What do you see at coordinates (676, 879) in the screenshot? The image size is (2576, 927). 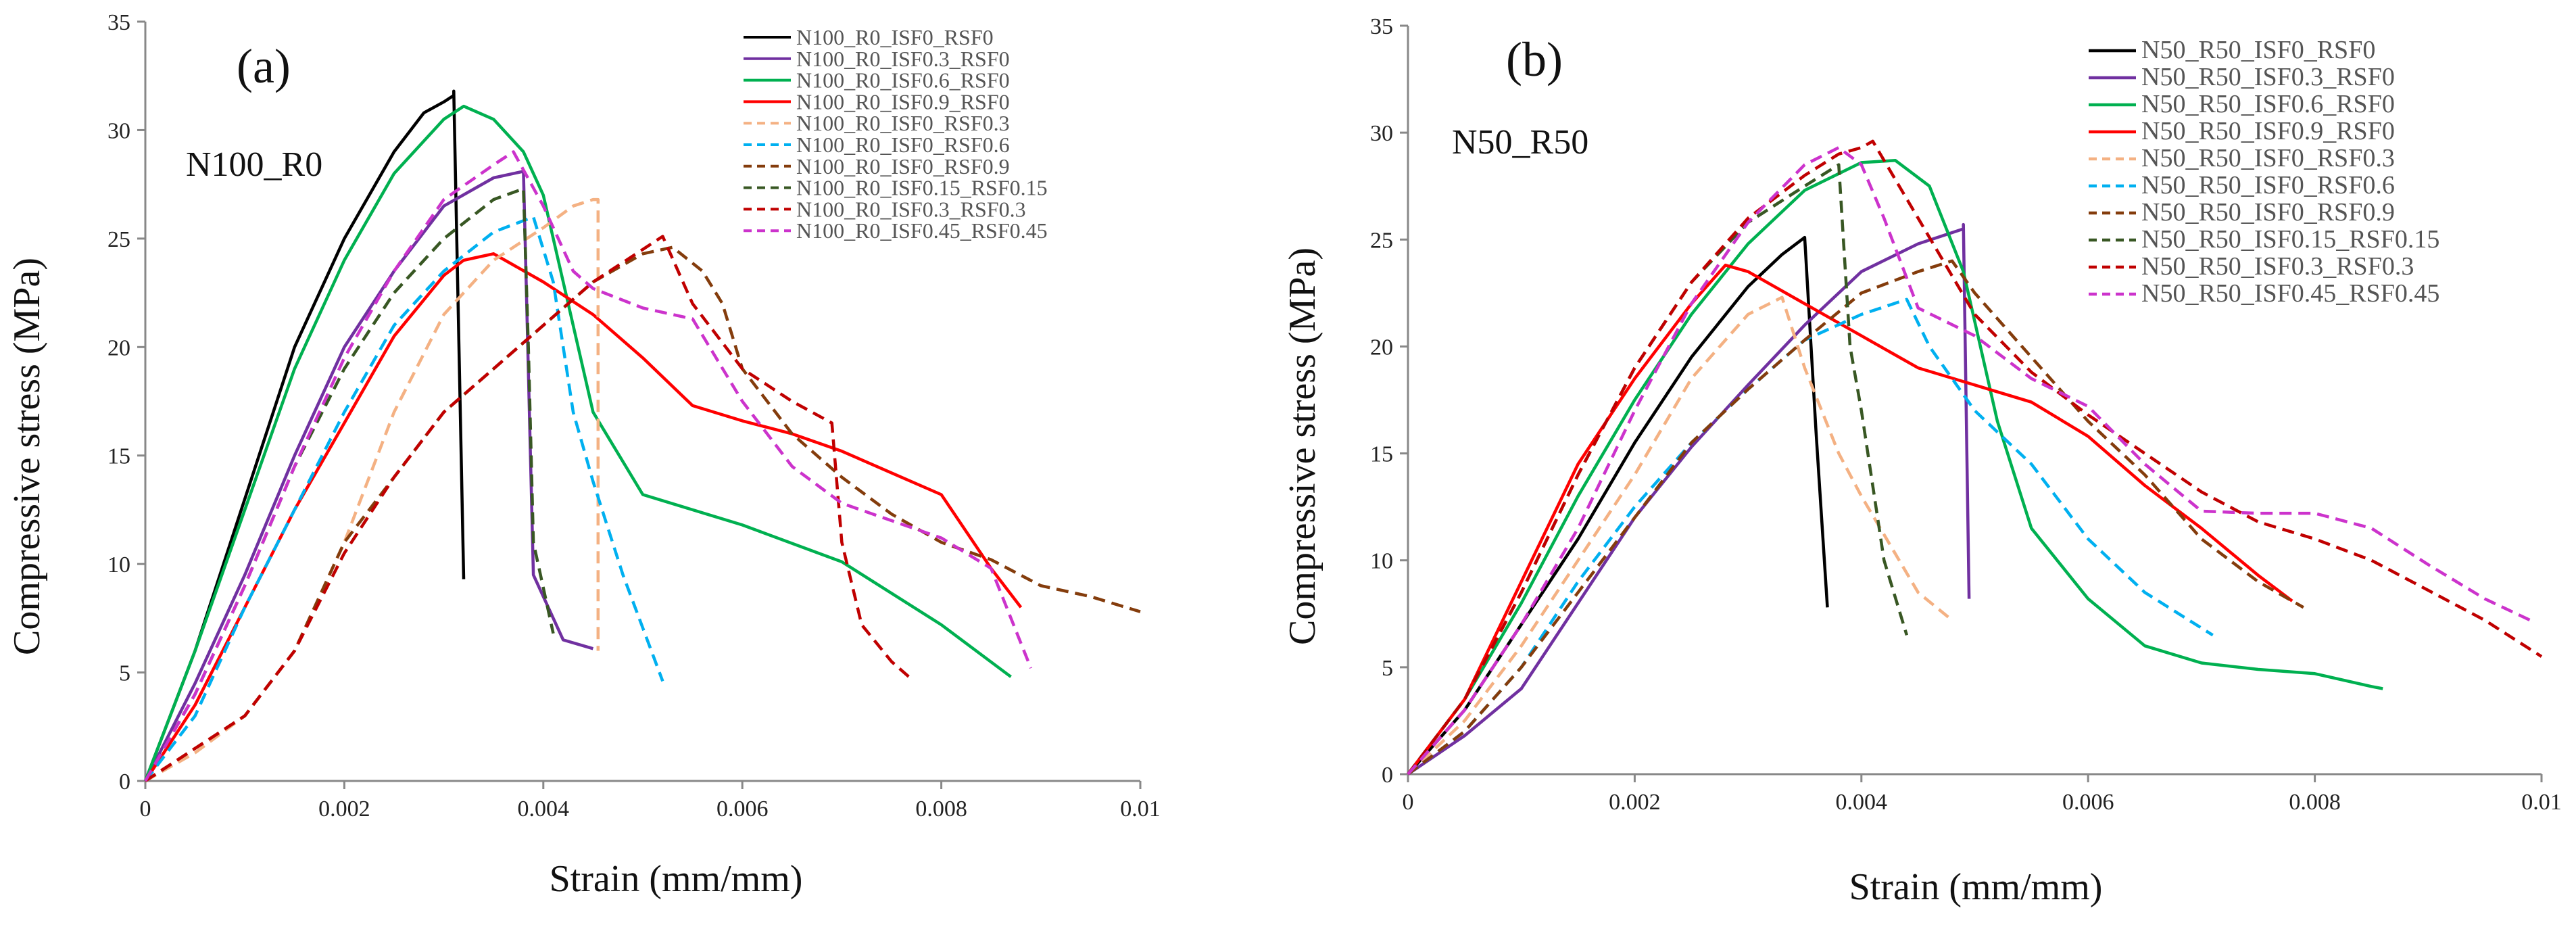 I see `panel-a-x-axis-title: Strain (mm/mm)` at bounding box center [676, 879].